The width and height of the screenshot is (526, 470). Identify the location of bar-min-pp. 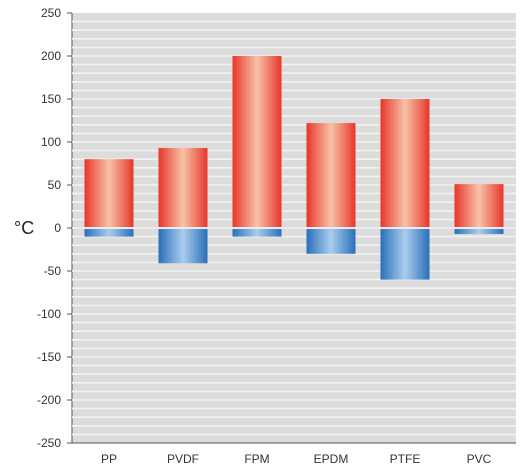
(109, 233).